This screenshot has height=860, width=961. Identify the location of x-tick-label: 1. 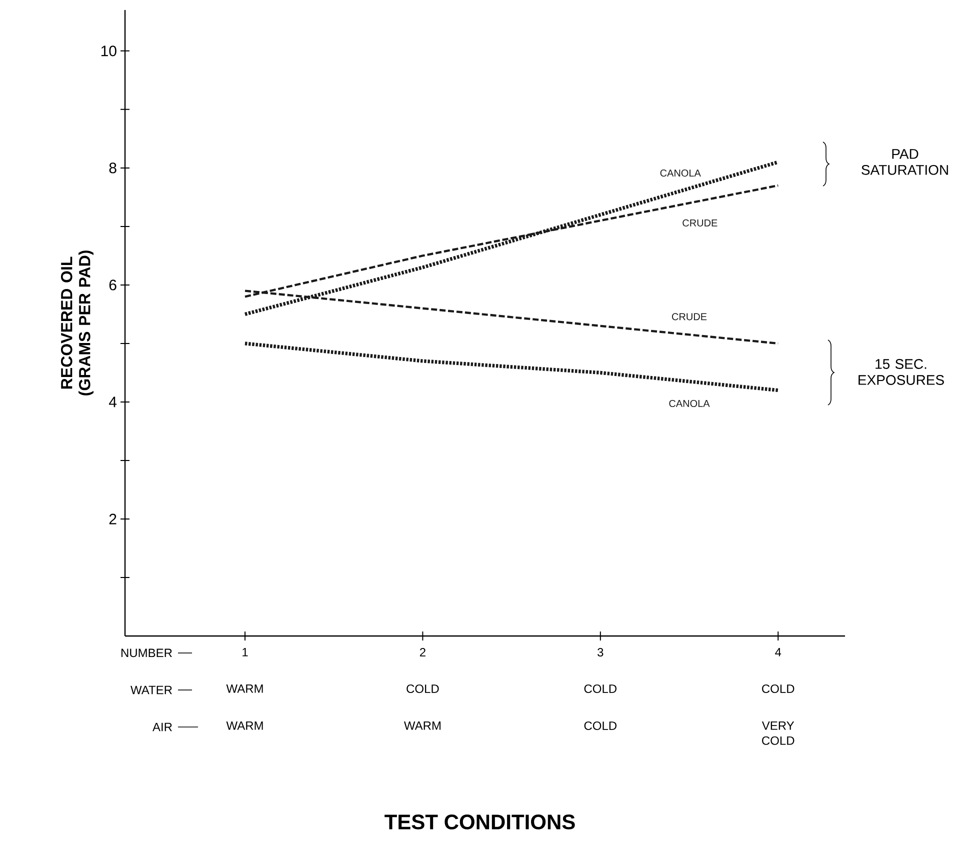
(245, 652).